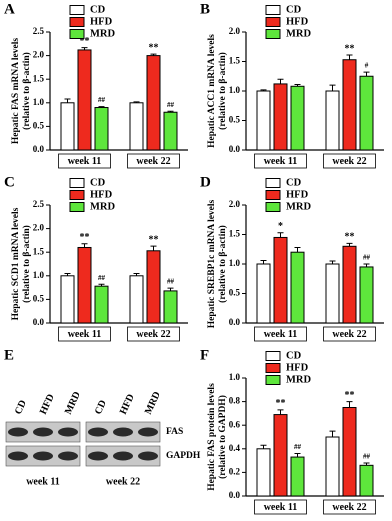  Describe the element at coordinates (174, 432) in the screenshot. I see `protein-label: FAS` at that location.